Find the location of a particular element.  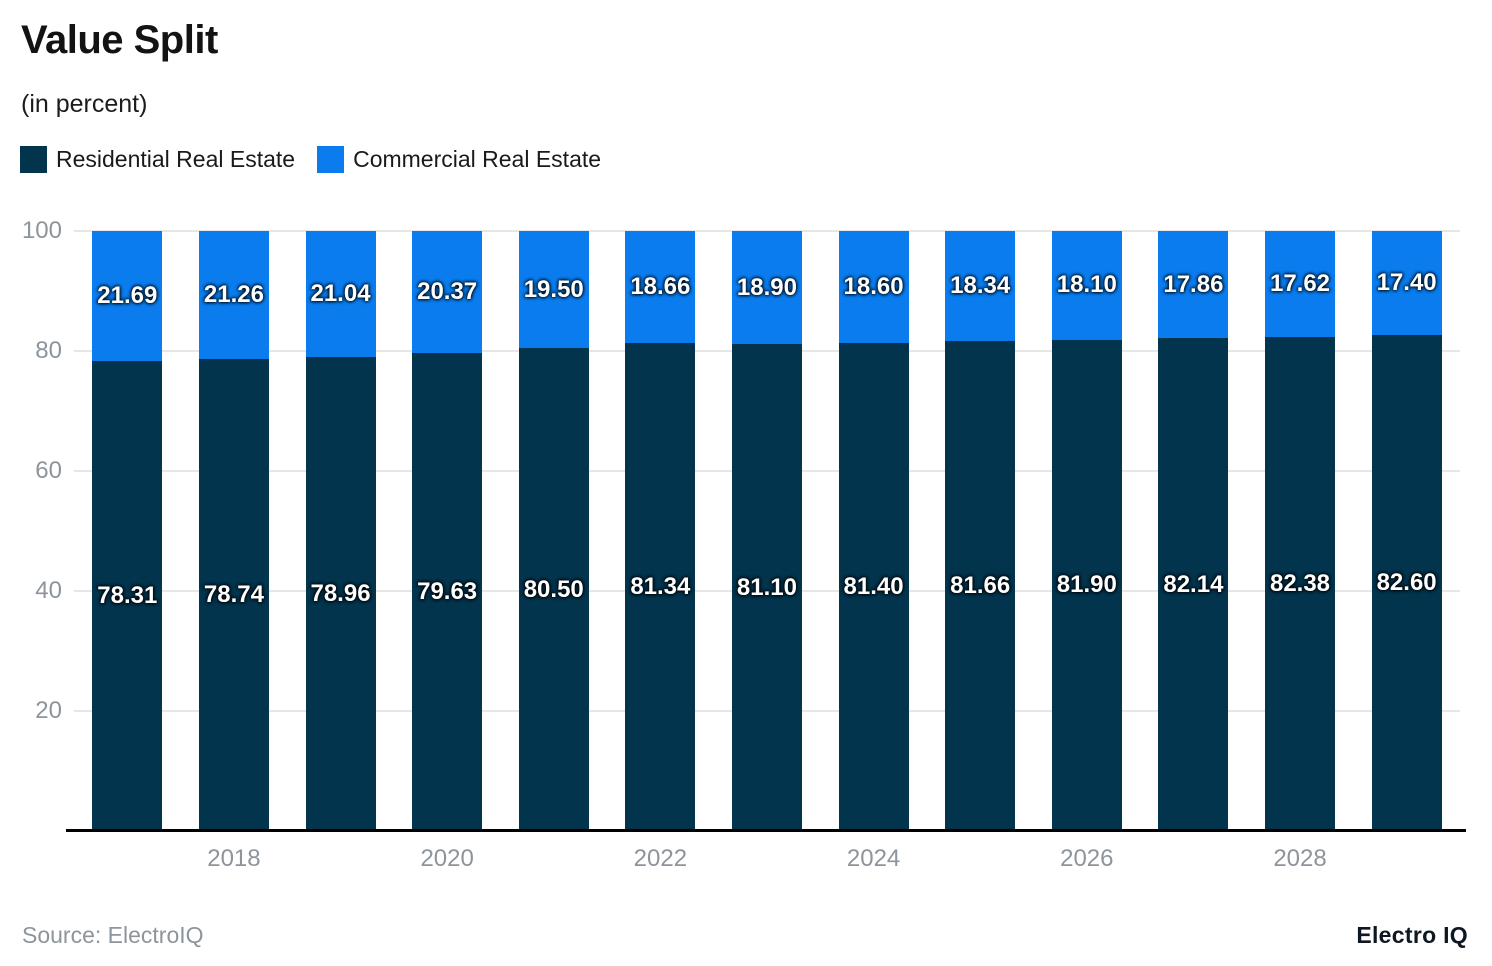

y-tick-label-100: 100 is located at coordinates (41, 230).